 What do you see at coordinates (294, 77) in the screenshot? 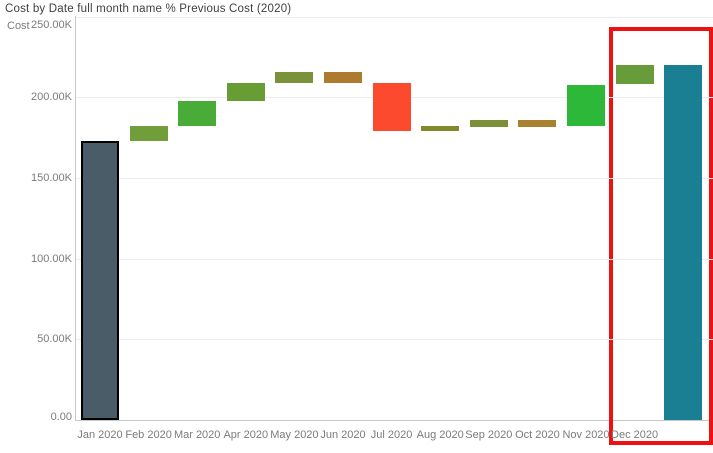
I see `bar-may-2020` at bounding box center [294, 77].